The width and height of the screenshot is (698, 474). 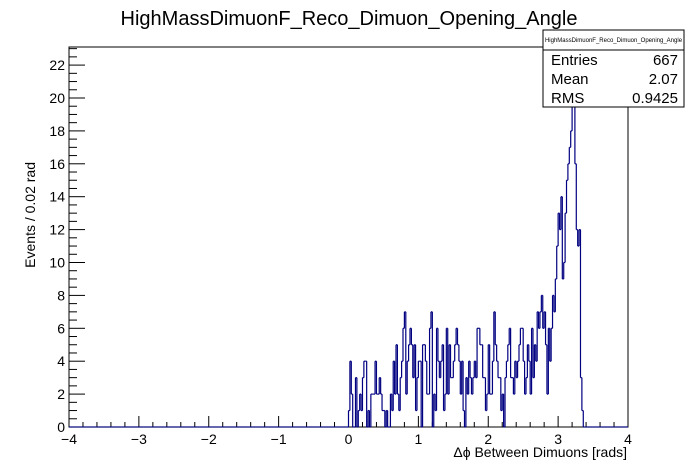 I want to click on x-tick-label: −2, so click(x=209, y=439).